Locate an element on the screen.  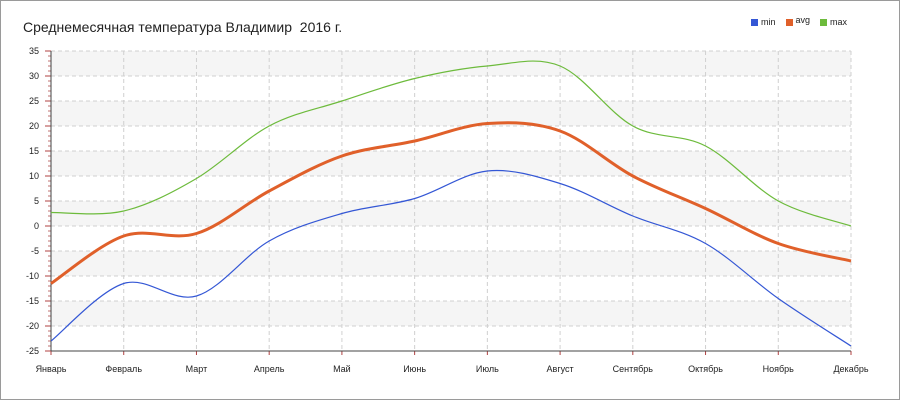
y-tick-label: 5 is located at coordinates (36, 201).